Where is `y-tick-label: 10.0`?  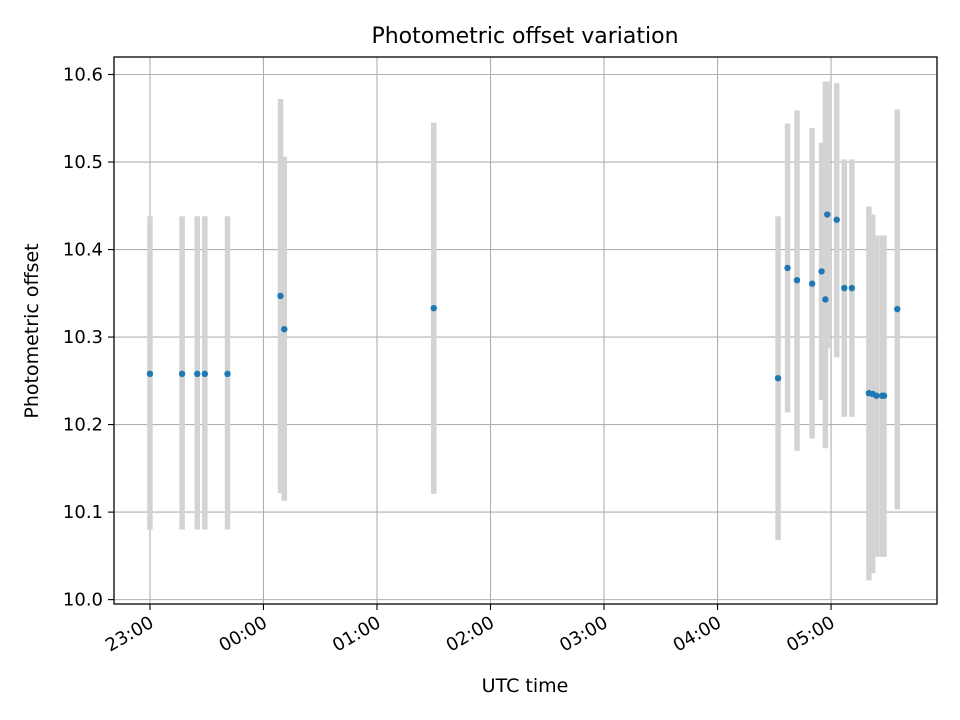 y-tick-label: 10.0 is located at coordinates (83, 600).